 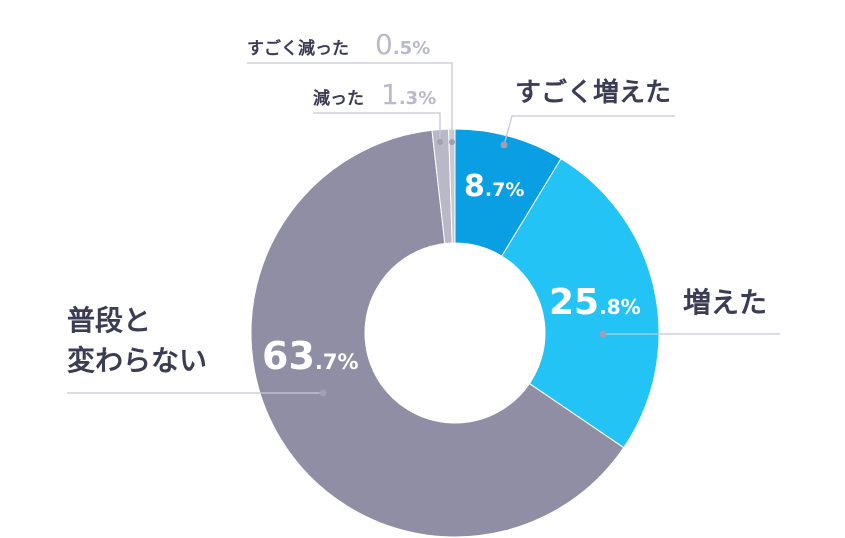 What do you see at coordinates (504, 145) in the screenshot?
I see `leader-dot-sugoku-fueta` at bounding box center [504, 145].